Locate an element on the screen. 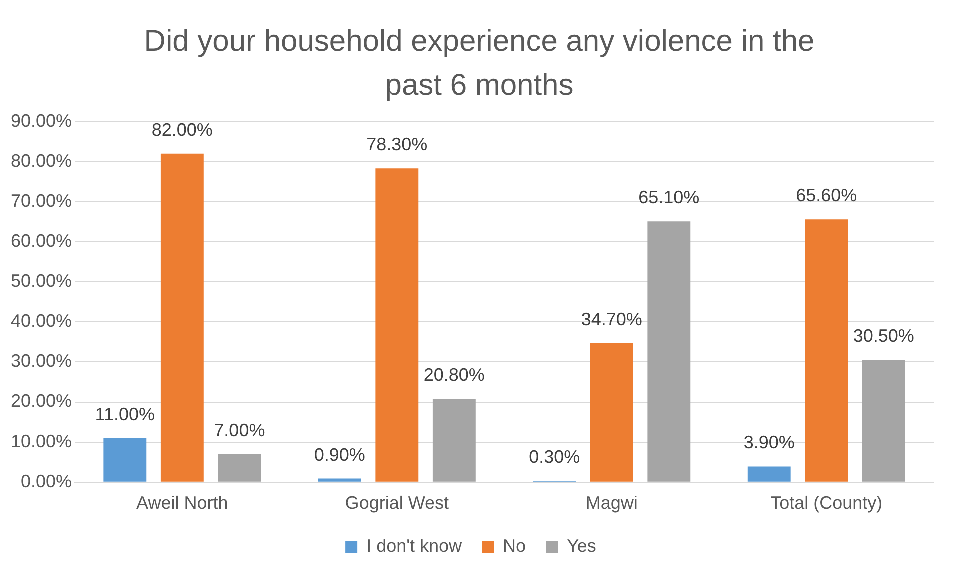  data-label: 7.00% is located at coordinates (240, 430).